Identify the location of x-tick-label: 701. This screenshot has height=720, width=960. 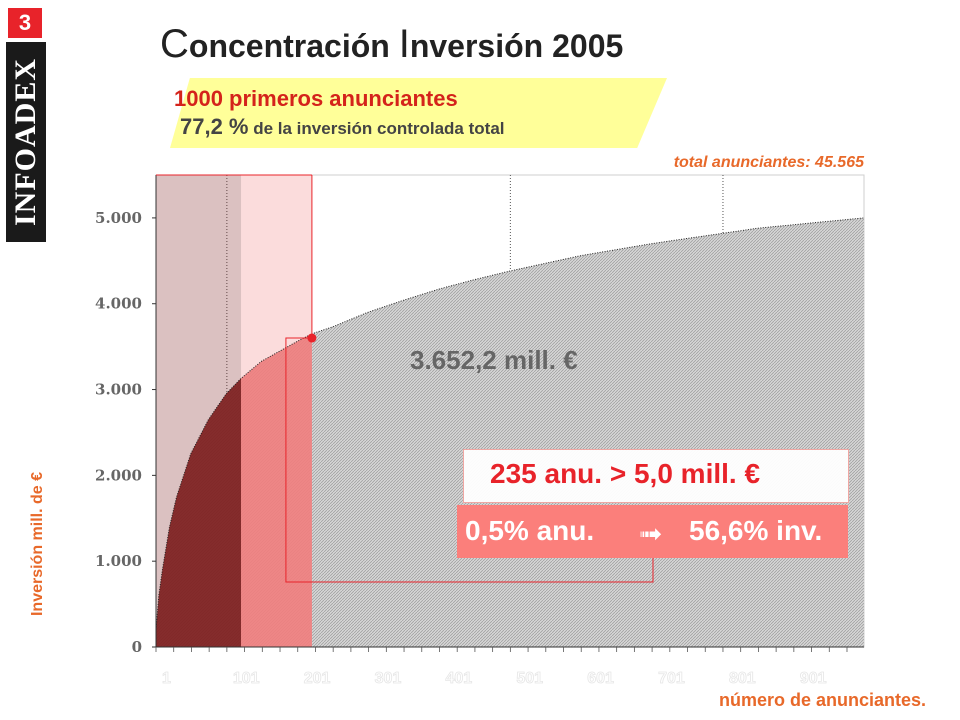
(671, 678).